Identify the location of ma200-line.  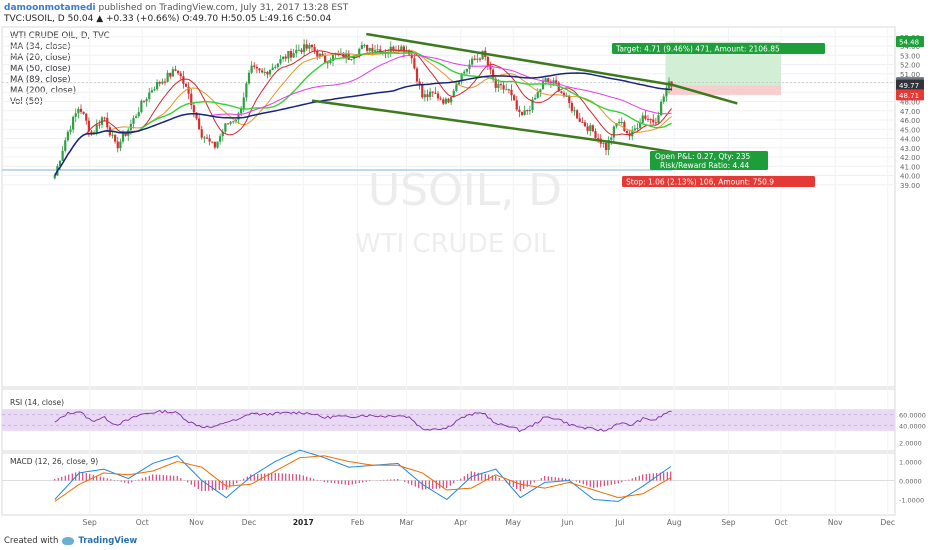
(363, 124).